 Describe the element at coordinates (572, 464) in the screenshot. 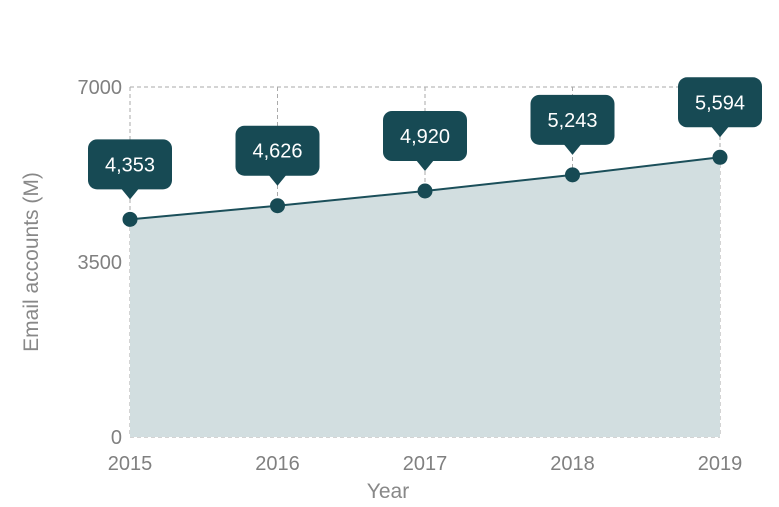

I see `x-tick-label-3: 2018` at that location.